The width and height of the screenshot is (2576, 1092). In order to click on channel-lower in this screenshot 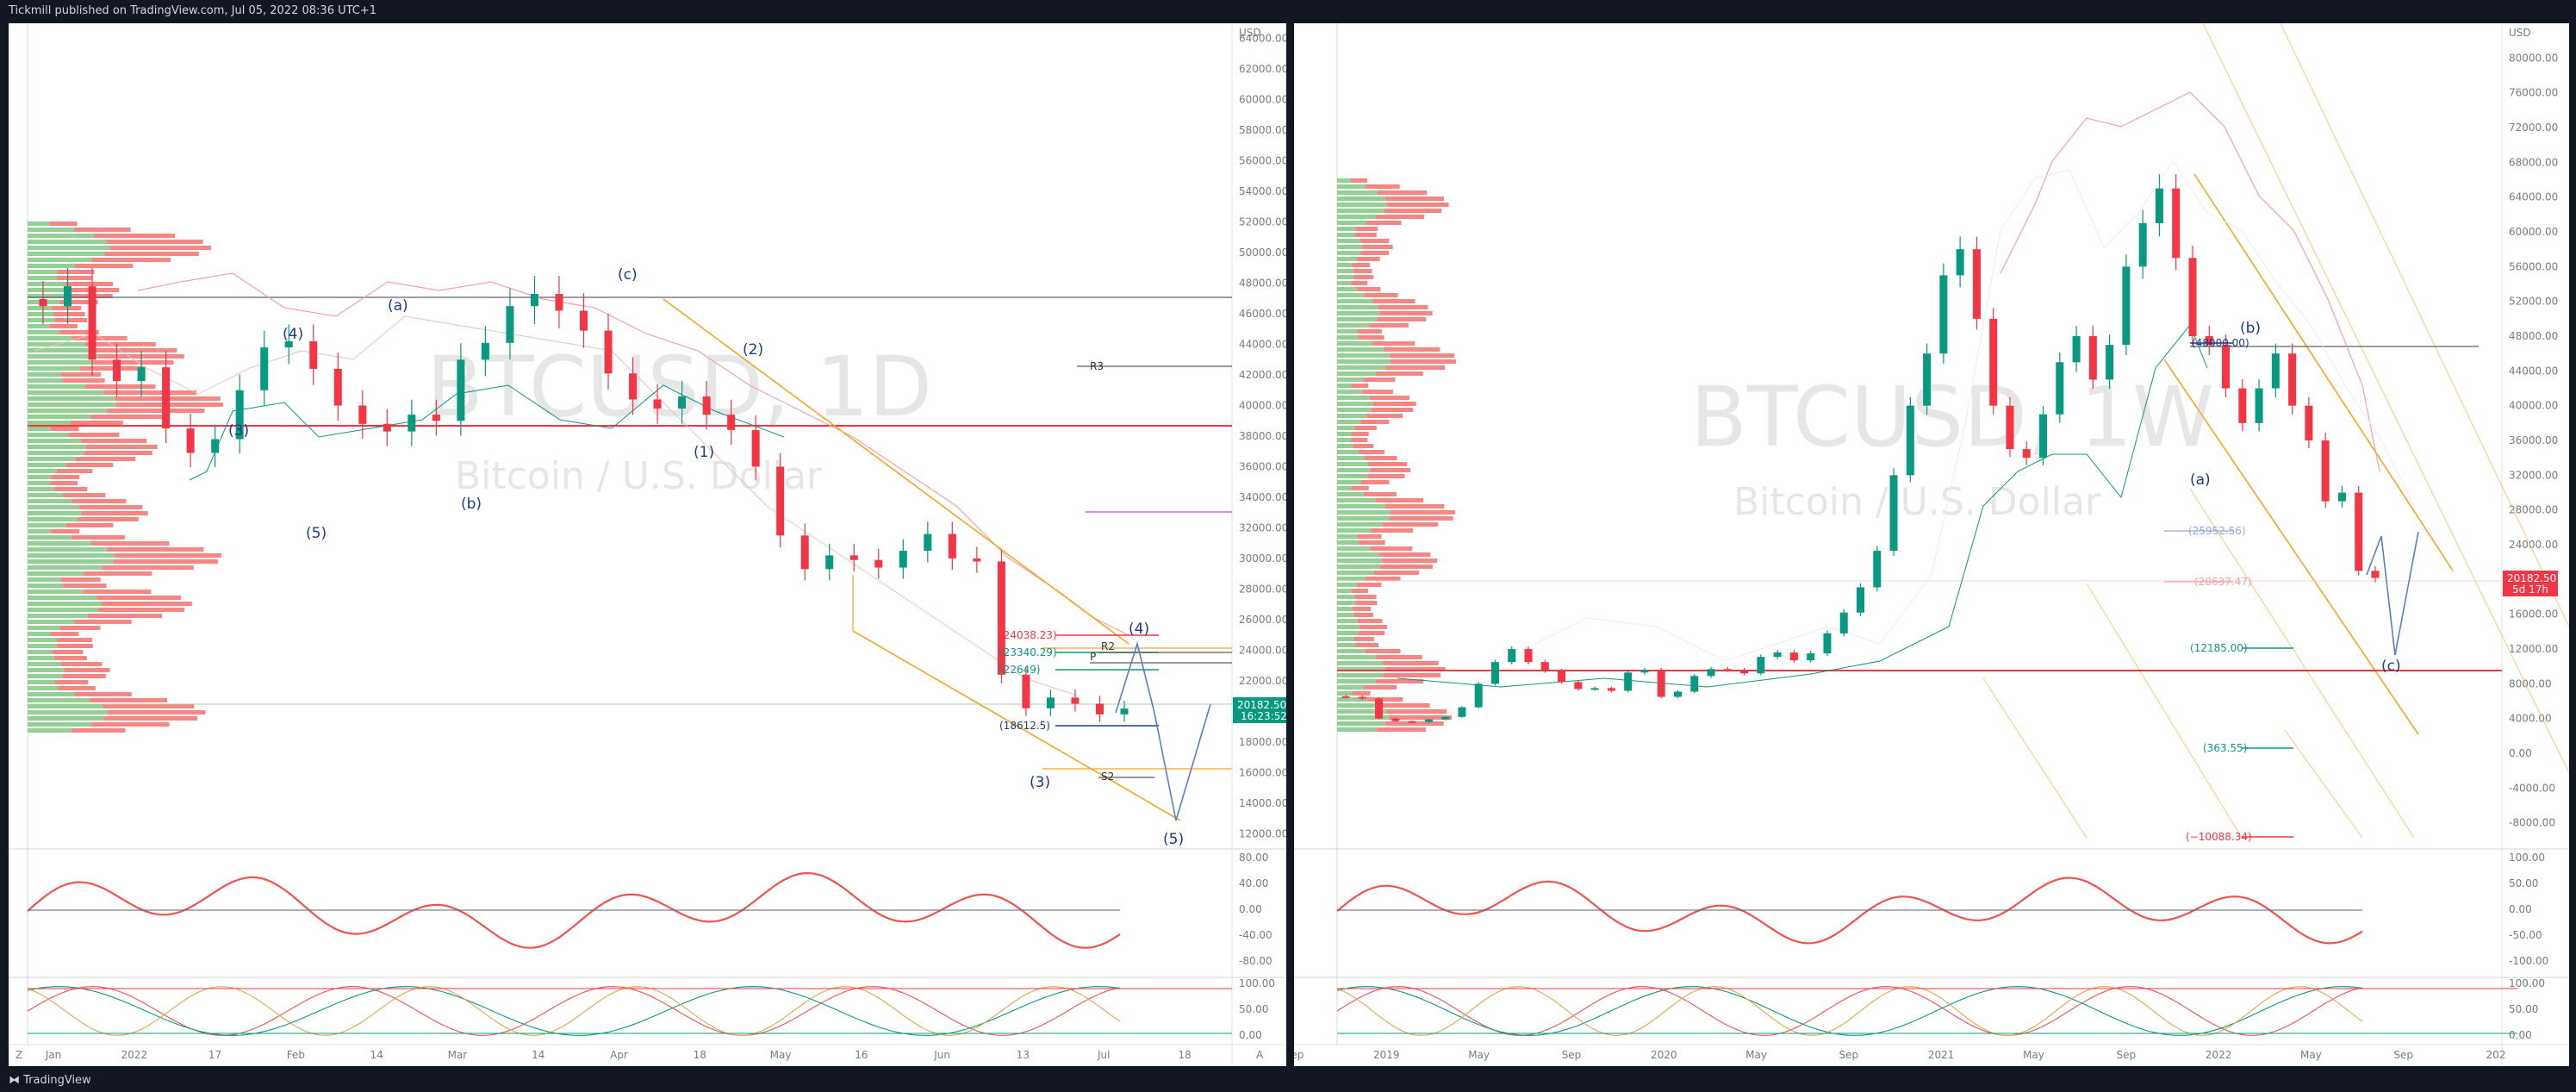, I will do `click(2291, 547)`.